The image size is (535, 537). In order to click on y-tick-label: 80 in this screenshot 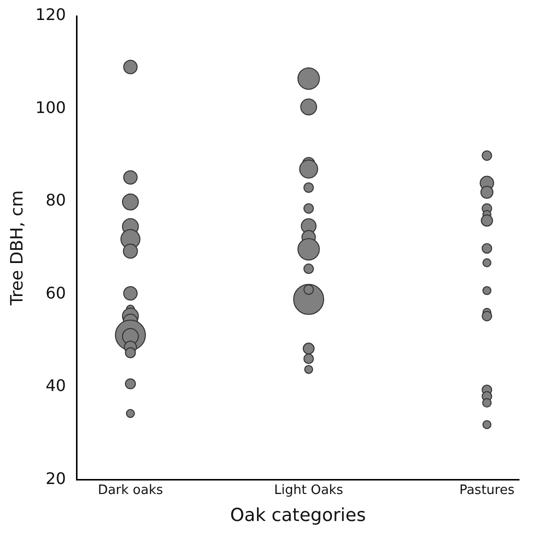, I will do `click(56, 200)`.